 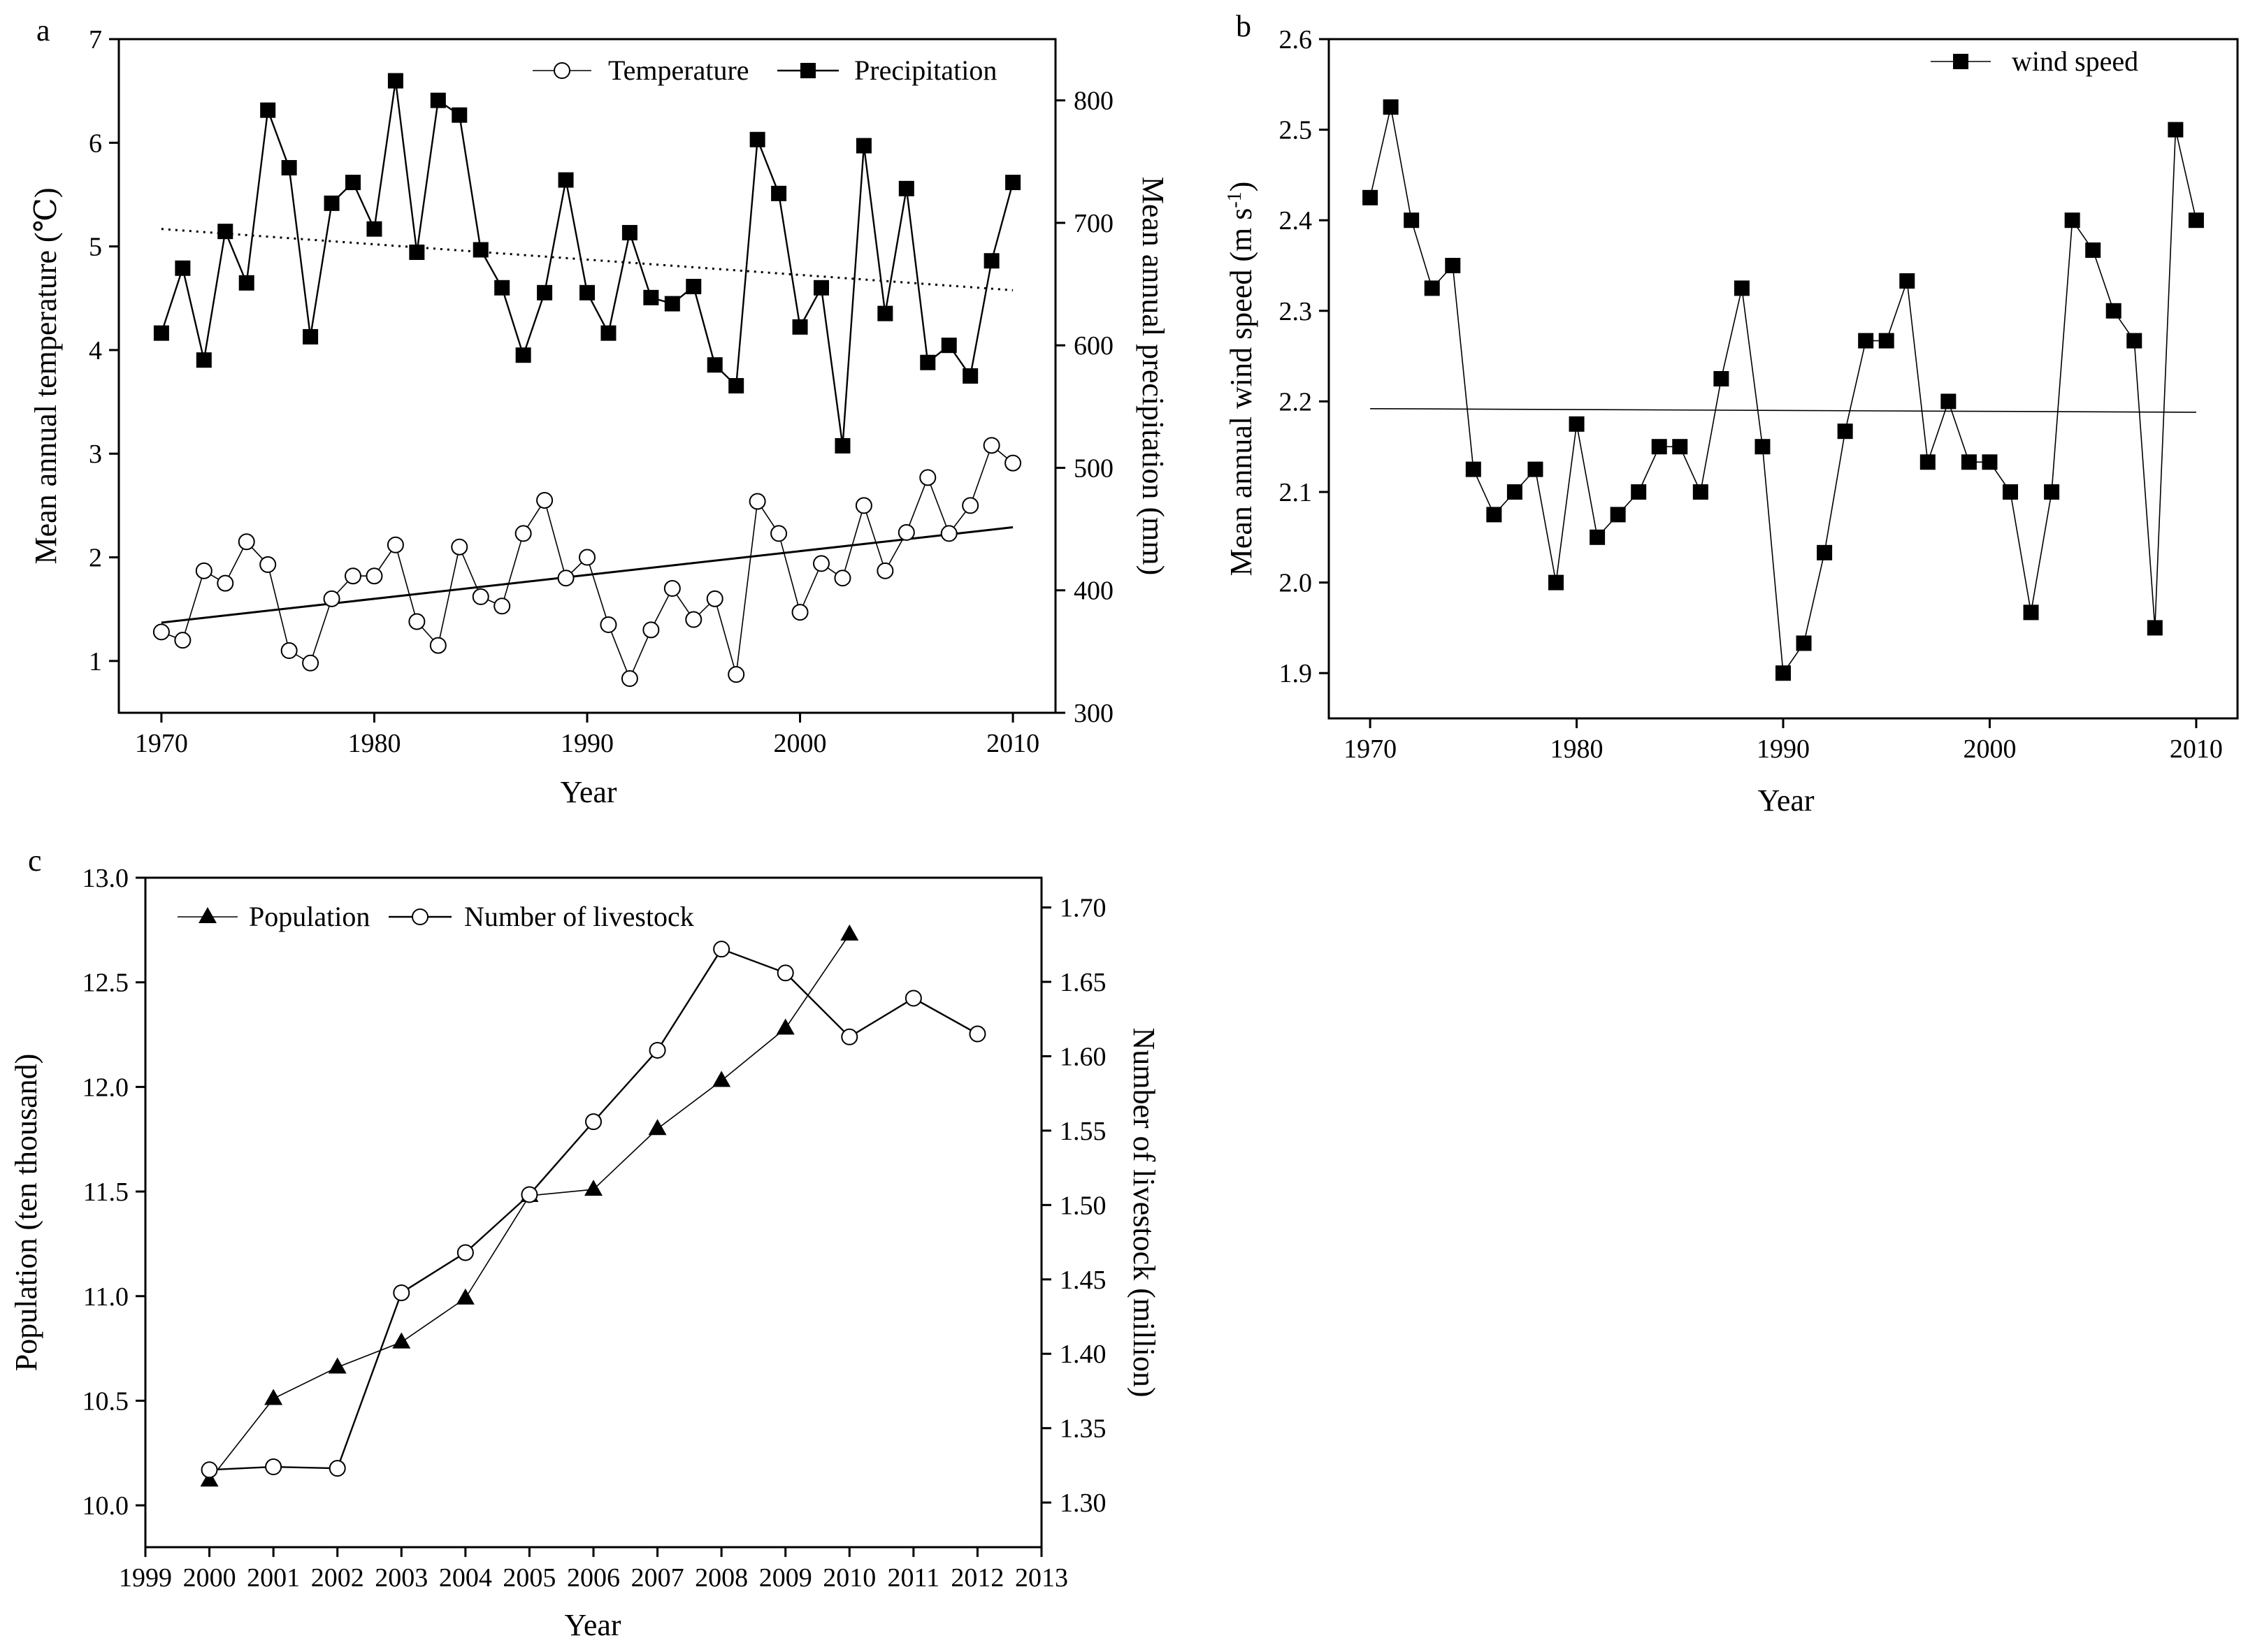 I want to click on panel-a-series, so click(x=587, y=380).